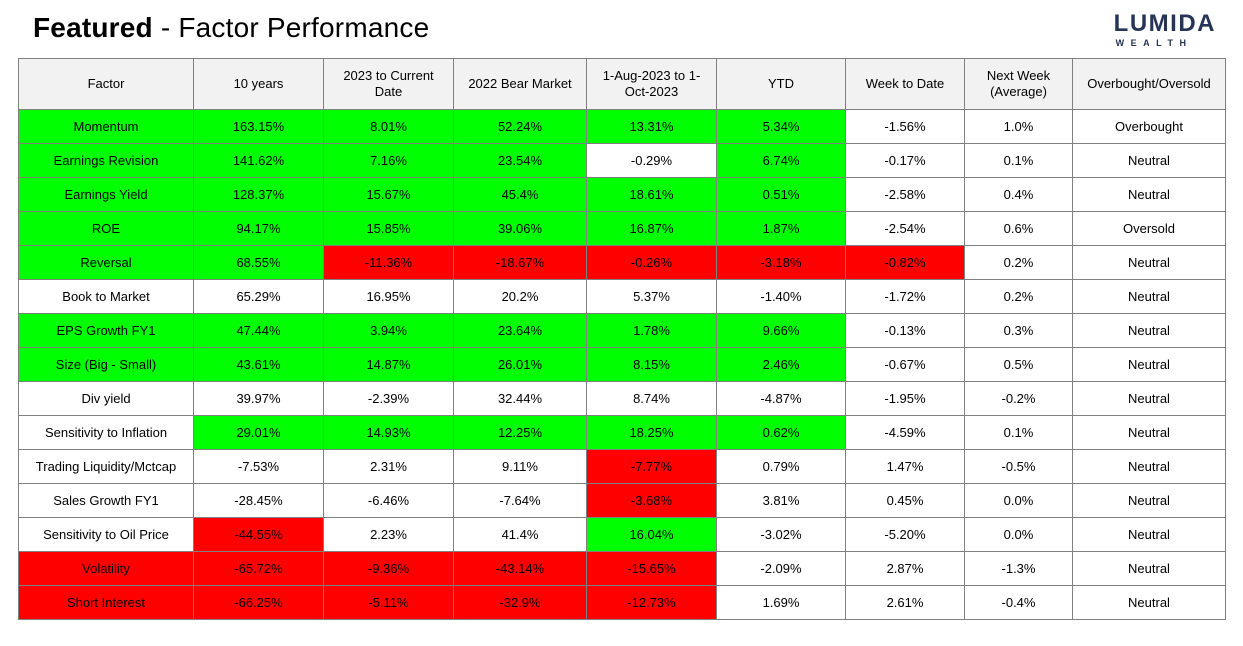  I want to click on lumida-wealth-logo: LUMIDA WEALTH, so click(1165, 30).